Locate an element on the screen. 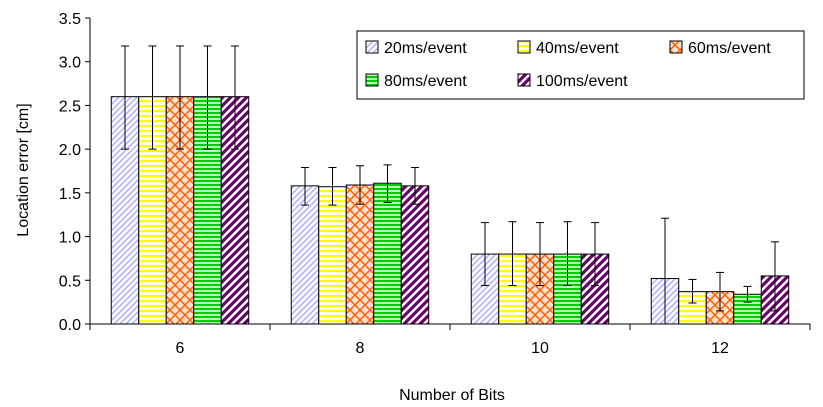  legend-label: 100ms/event is located at coordinates (582, 81).